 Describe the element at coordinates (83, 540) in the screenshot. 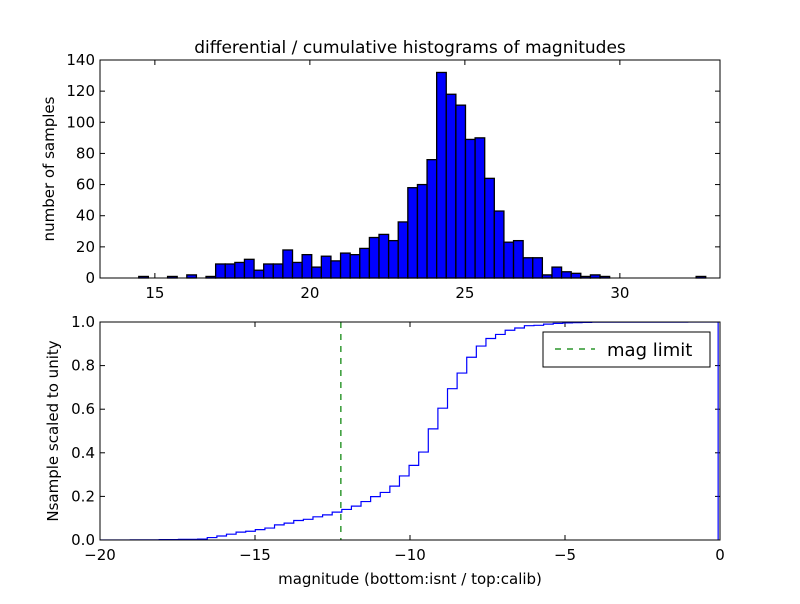

I see `bottom-y-tick-label: 0.0` at that location.